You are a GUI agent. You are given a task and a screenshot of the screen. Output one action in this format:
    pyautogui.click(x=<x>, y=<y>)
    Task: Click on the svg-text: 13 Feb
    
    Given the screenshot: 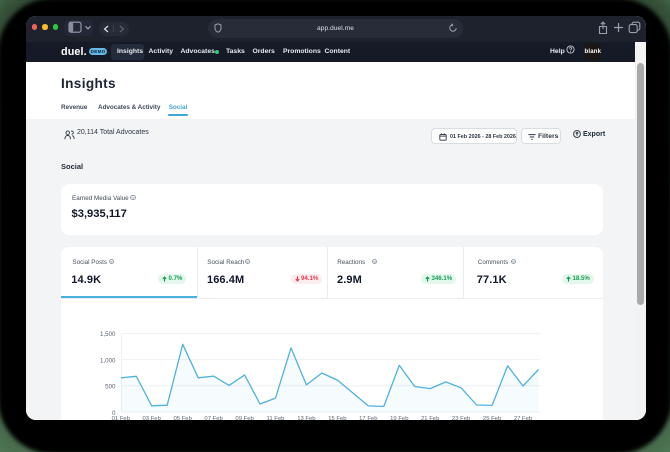 What is the action you would take?
    pyautogui.click(x=306, y=418)
    